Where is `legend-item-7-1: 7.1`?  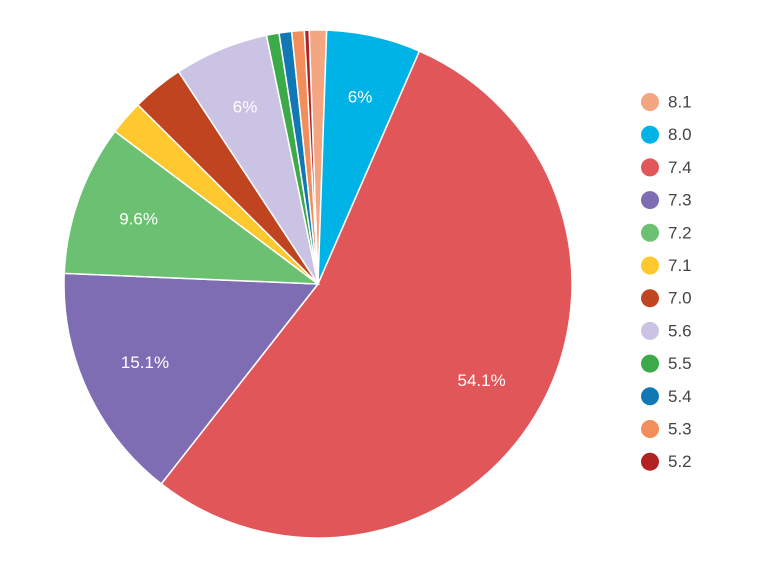
legend-item-7-1: 7.1 is located at coordinates (666, 265).